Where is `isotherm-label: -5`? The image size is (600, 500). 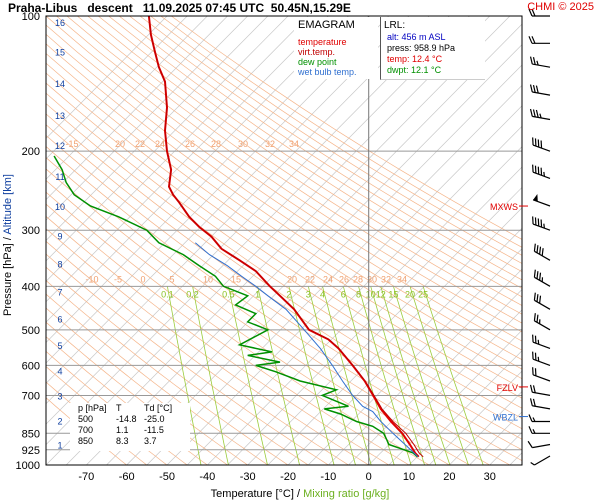 isotherm-label: -5 is located at coordinates (118, 279).